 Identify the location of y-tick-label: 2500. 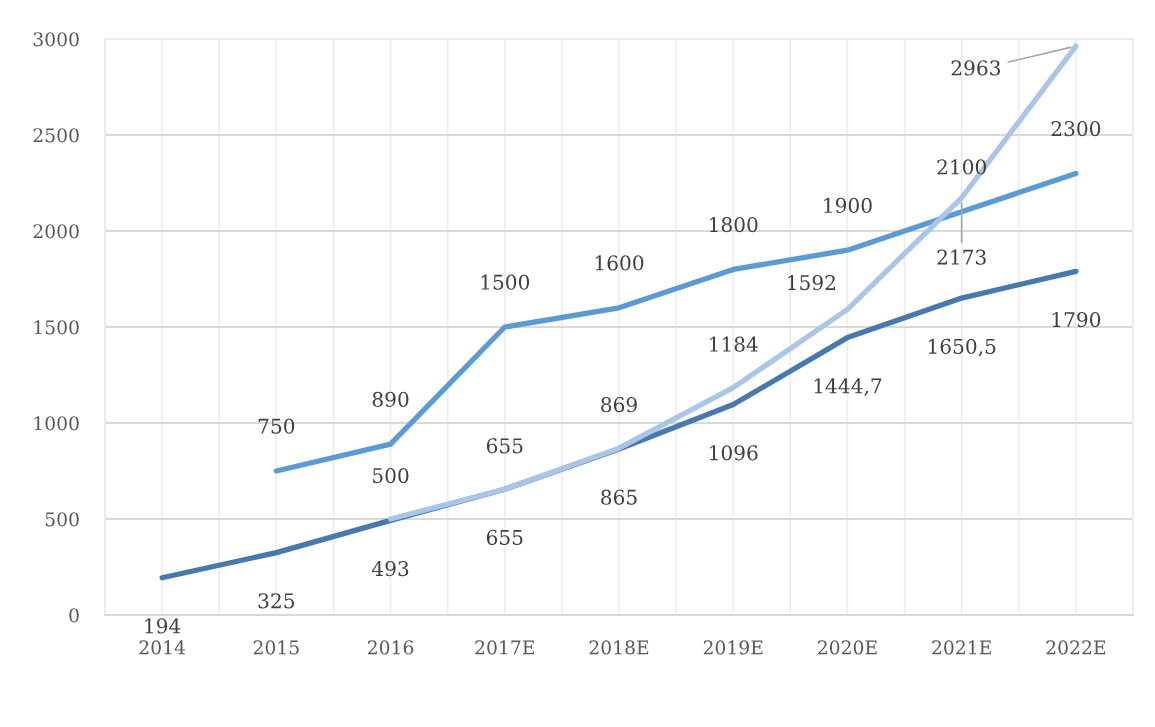
(56, 135).